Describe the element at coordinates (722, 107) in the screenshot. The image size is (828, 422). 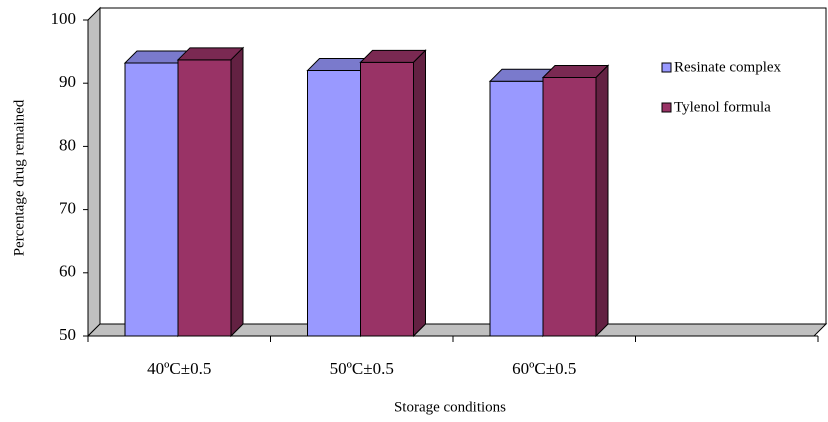
I see `legend-label: Tylenol formula` at that location.